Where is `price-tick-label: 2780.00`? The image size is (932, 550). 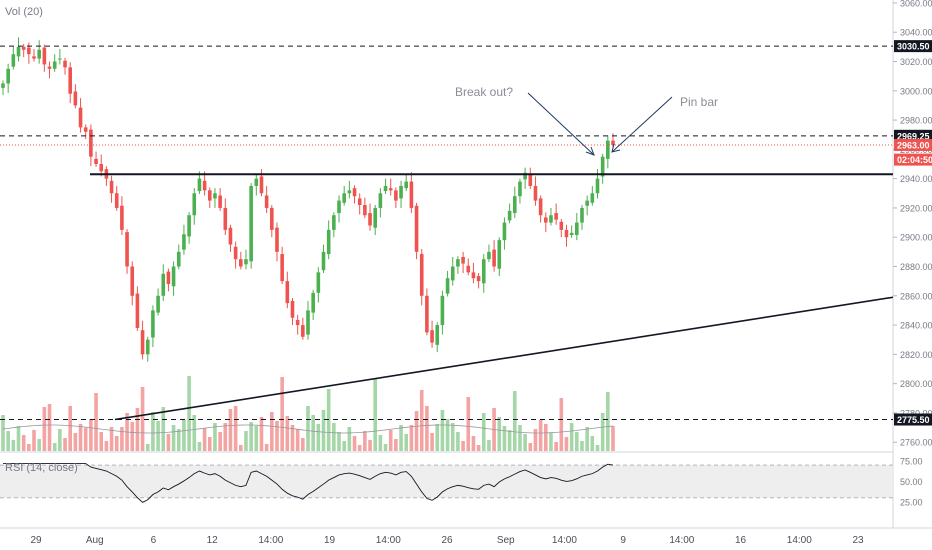
price-tick-label: 2780.00 is located at coordinates (916, 413).